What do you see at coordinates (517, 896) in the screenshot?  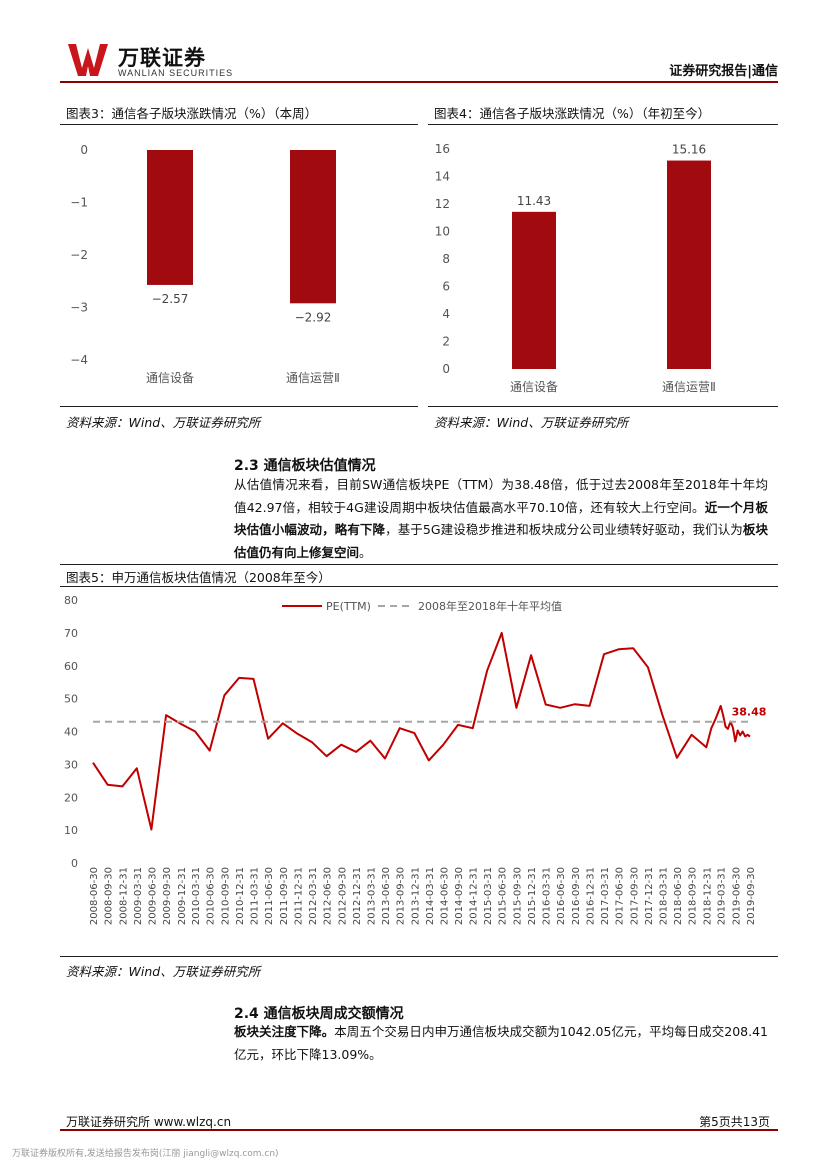 I see `figure5-xtick-label: 2015-09-30` at bounding box center [517, 896].